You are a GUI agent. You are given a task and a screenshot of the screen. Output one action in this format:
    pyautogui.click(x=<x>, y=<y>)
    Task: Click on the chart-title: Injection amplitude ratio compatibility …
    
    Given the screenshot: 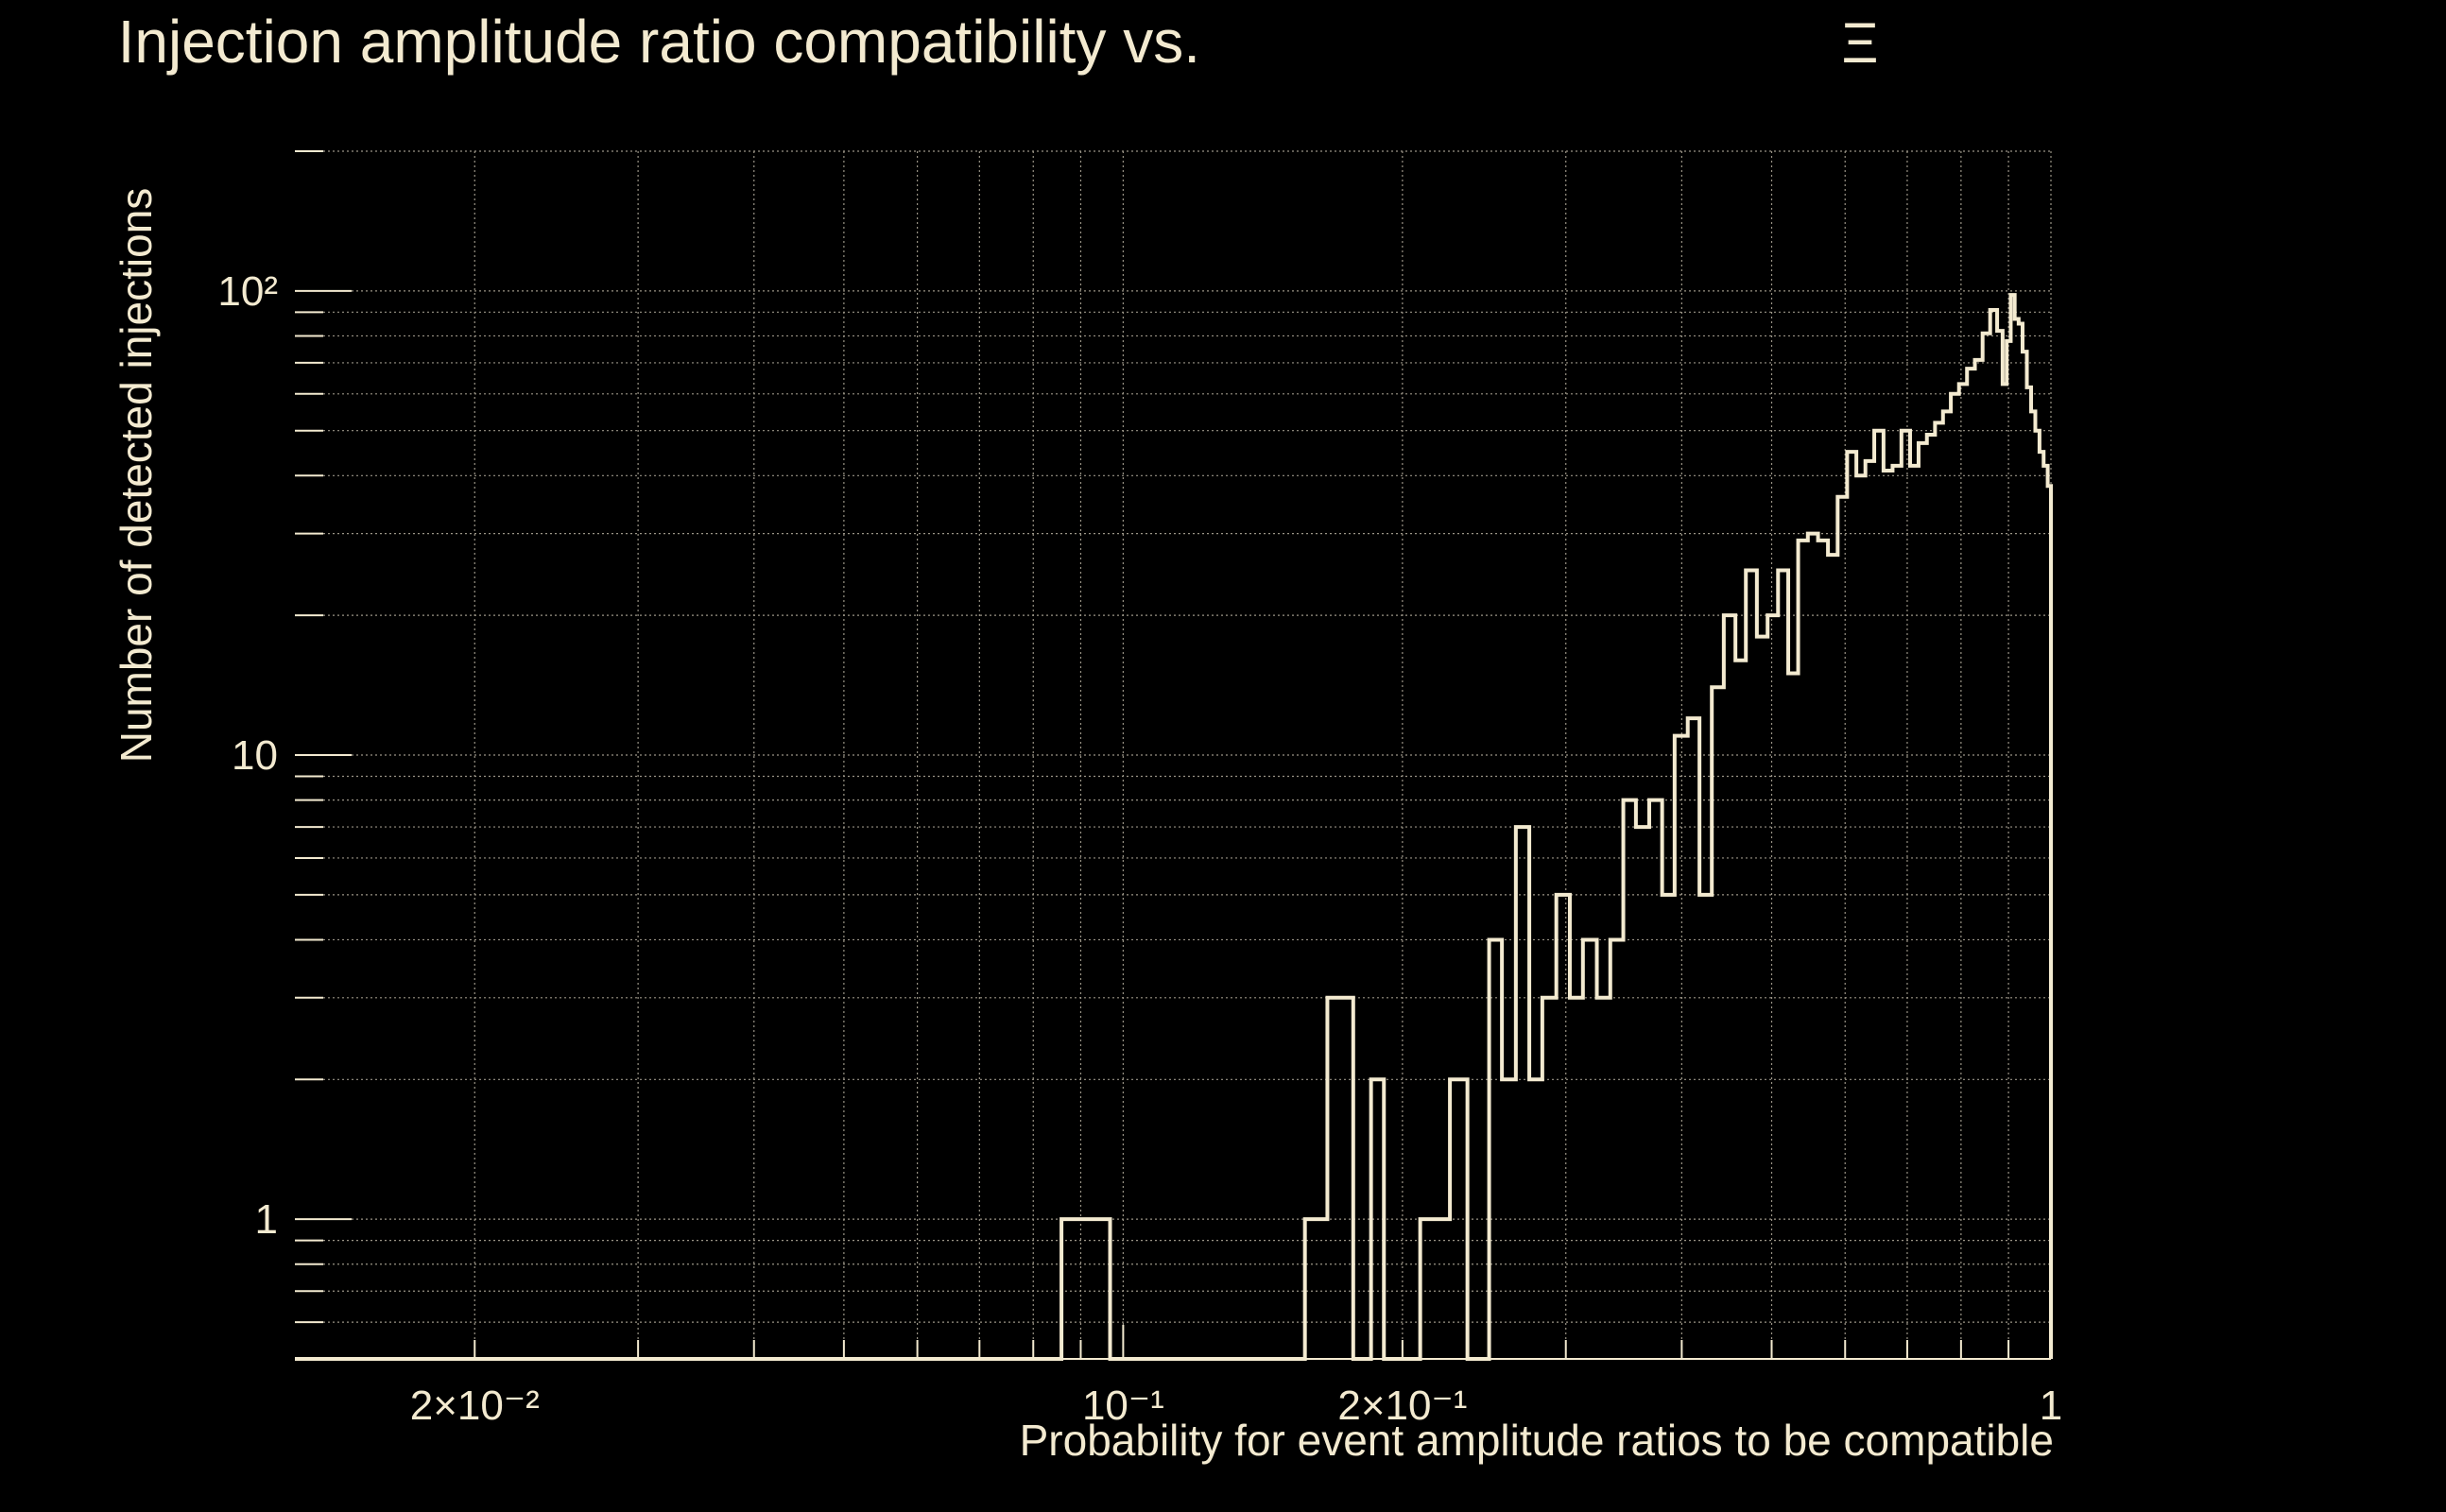 What is the action you would take?
    pyautogui.click(x=659, y=42)
    